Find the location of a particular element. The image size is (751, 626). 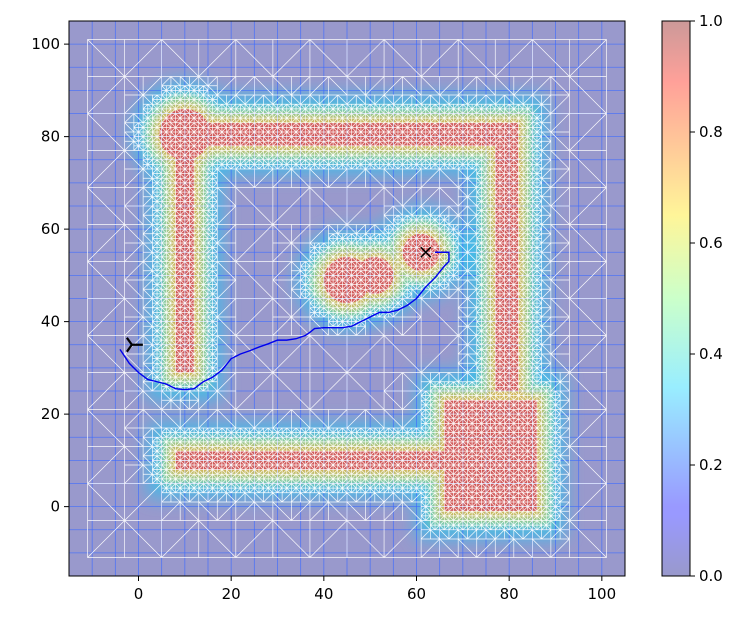

planned-path is located at coordinates (284, 321).